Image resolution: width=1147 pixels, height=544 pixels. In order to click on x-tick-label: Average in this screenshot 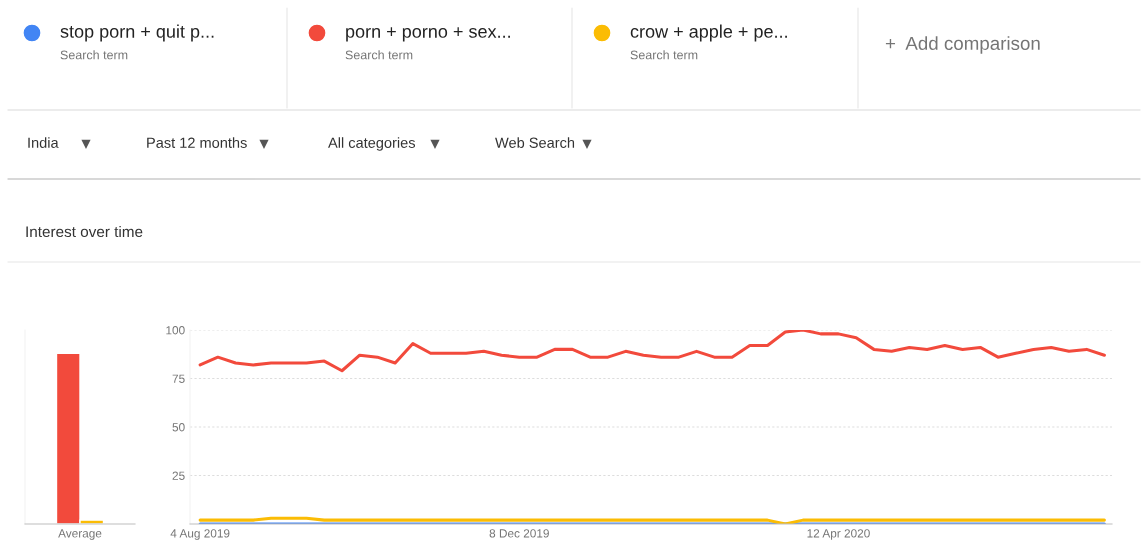, I will do `click(80, 534)`.